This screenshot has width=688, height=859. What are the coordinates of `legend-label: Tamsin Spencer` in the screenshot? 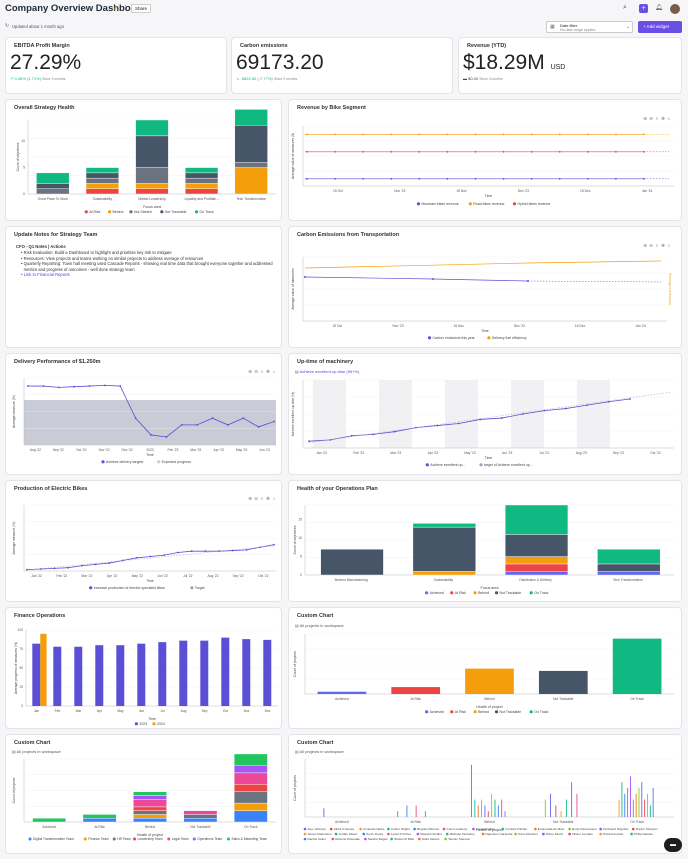 It's located at (459, 839).